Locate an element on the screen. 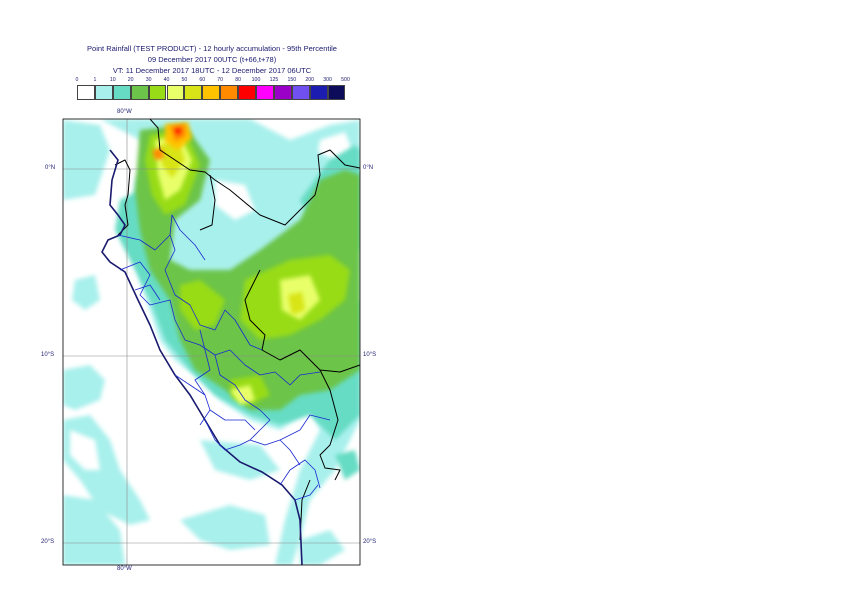  legend-label: 50 is located at coordinates (184, 80).